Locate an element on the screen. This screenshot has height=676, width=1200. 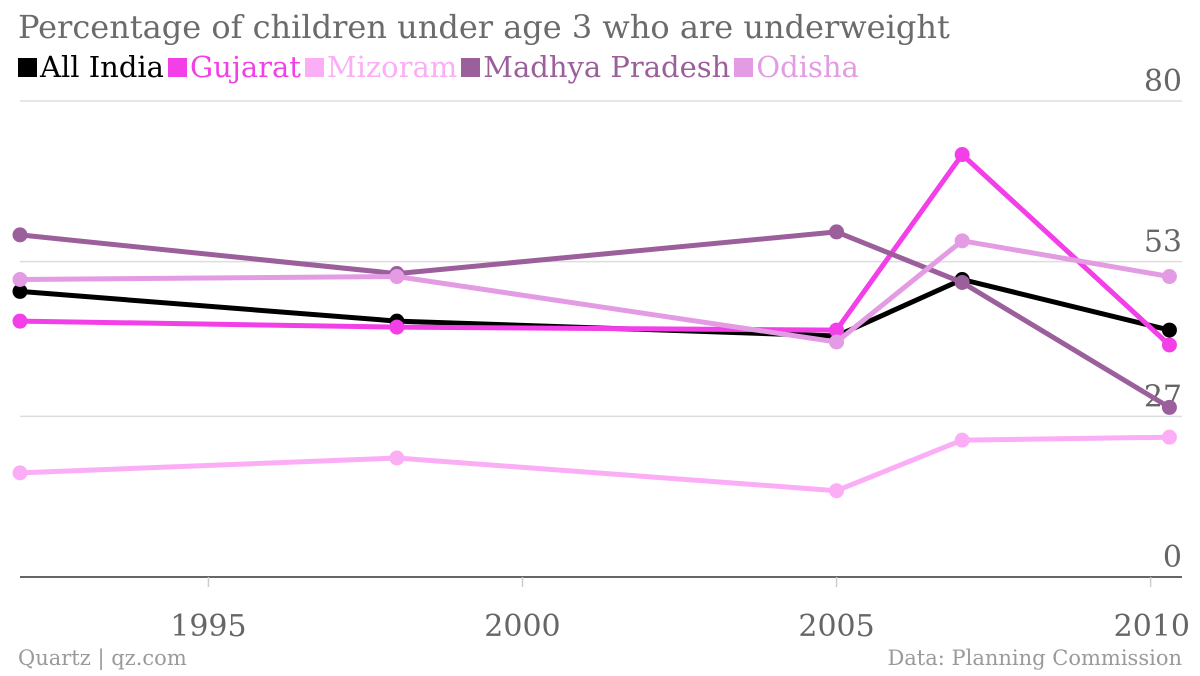
source-credit: Quartz | qz.com is located at coordinates (102, 658).